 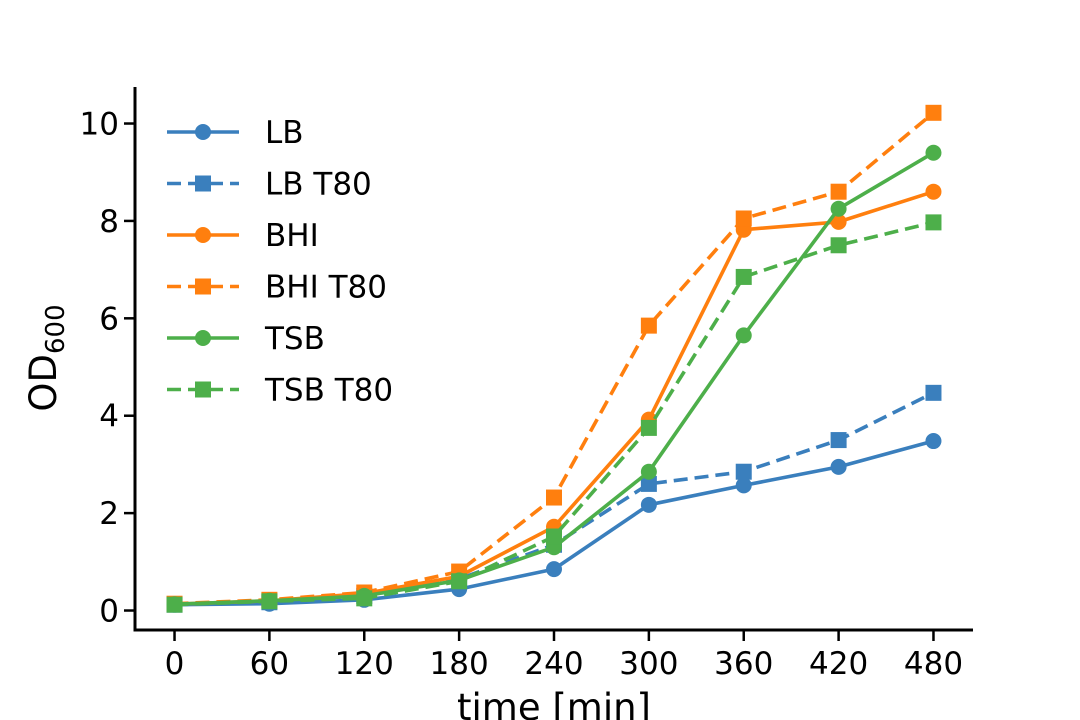 I want to click on y-axis-label: OD600, so click(x=46, y=357).